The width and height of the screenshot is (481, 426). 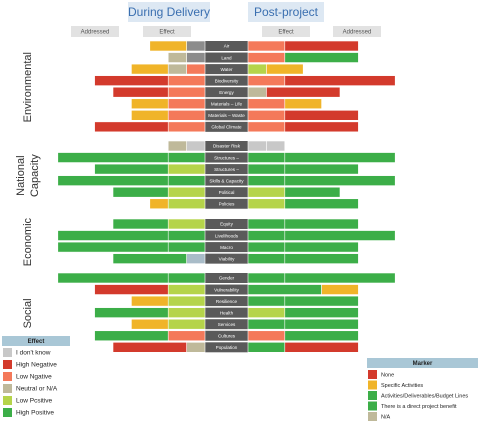 I want to click on row-label: Resilience, so click(x=227, y=301).